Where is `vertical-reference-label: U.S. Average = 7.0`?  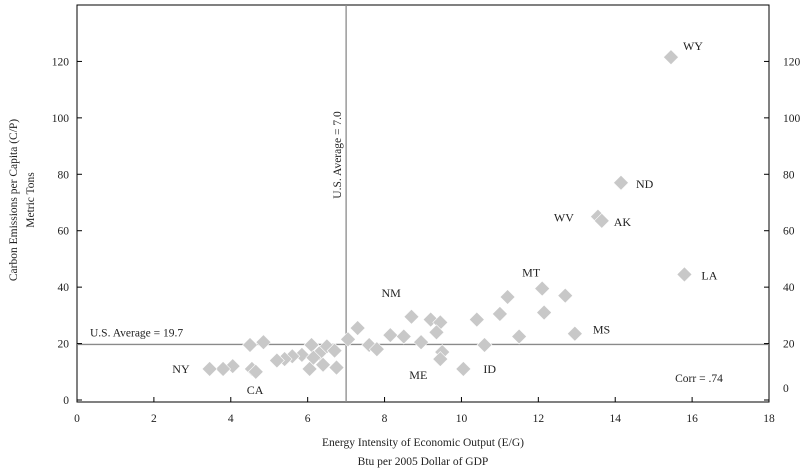
vertical-reference-label: U.S. Average = 7.0 is located at coordinates (338, 155).